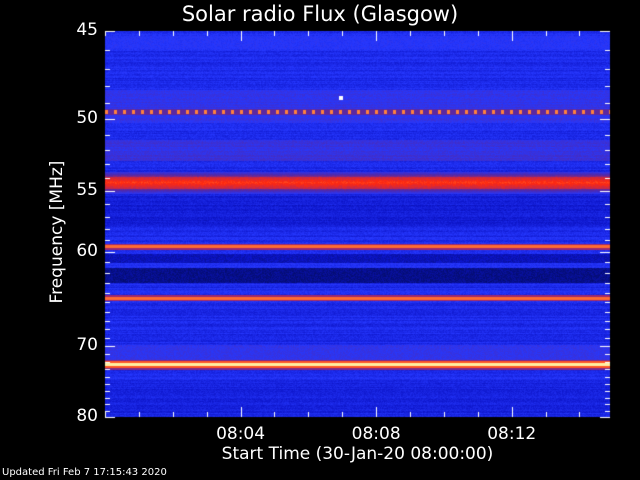 The image size is (640, 480). Describe the element at coordinates (87, 345) in the screenshot. I see `y-tick-label: 70` at that location.